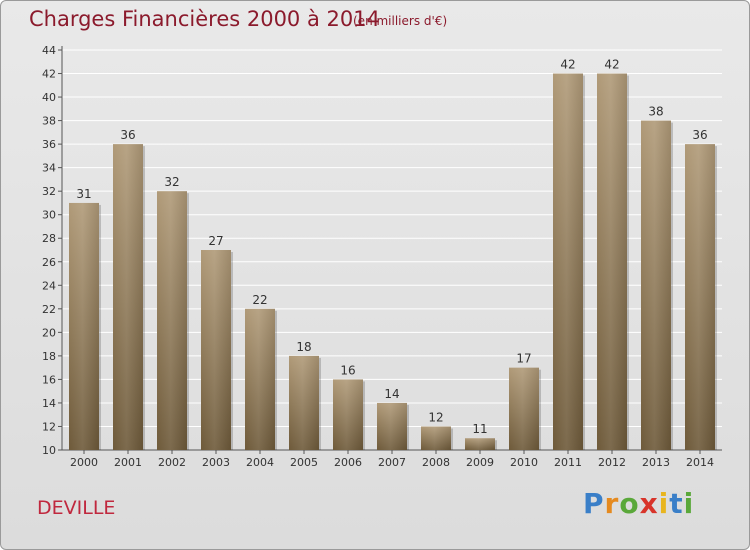  What do you see at coordinates (676, 503) in the screenshot?
I see `logo-letter: t` at bounding box center [676, 503].